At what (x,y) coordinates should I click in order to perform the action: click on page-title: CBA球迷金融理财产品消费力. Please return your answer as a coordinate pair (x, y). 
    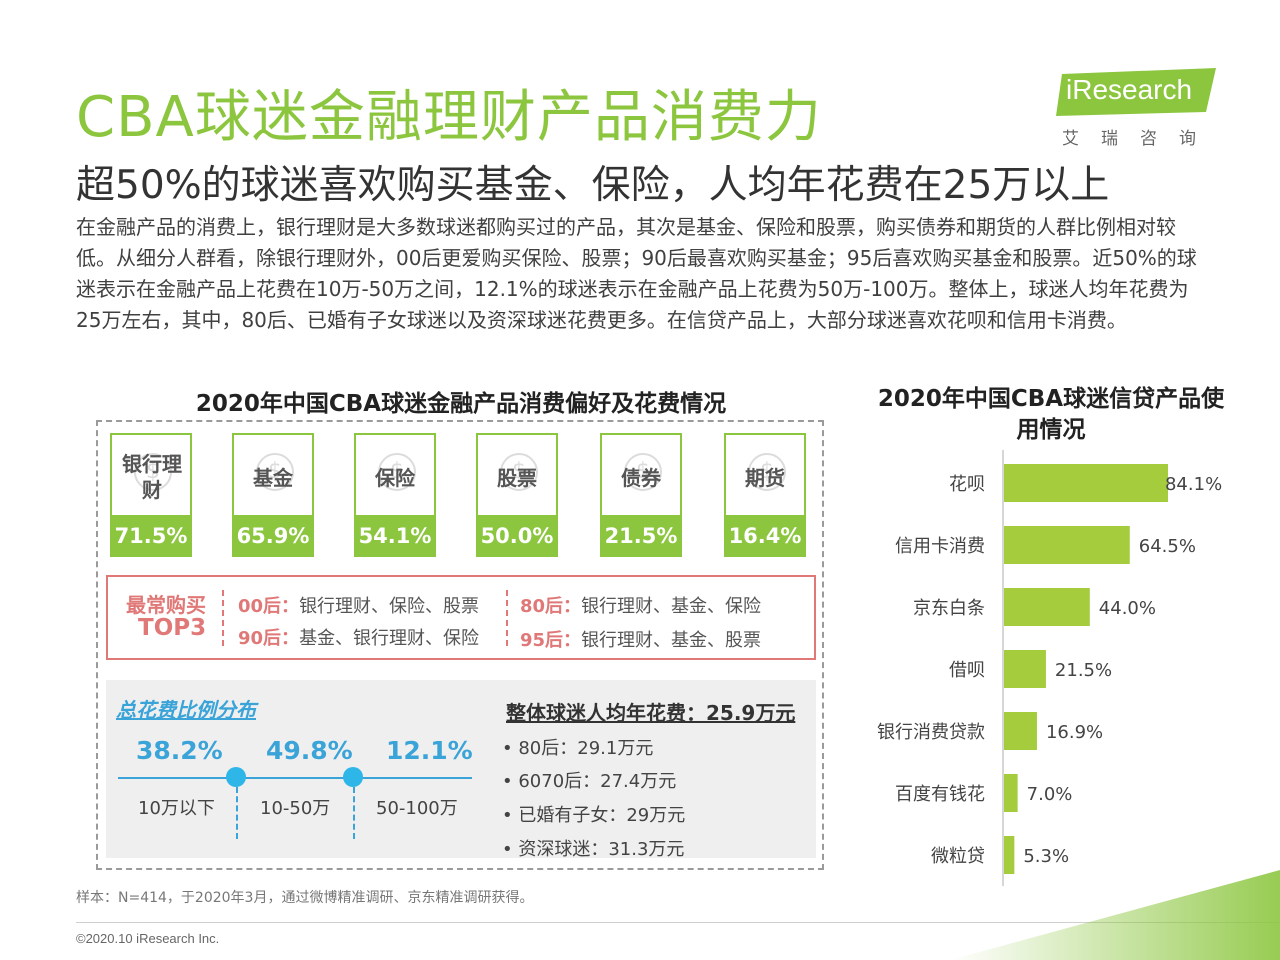
    Looking at the image, I should click on (449, 117).